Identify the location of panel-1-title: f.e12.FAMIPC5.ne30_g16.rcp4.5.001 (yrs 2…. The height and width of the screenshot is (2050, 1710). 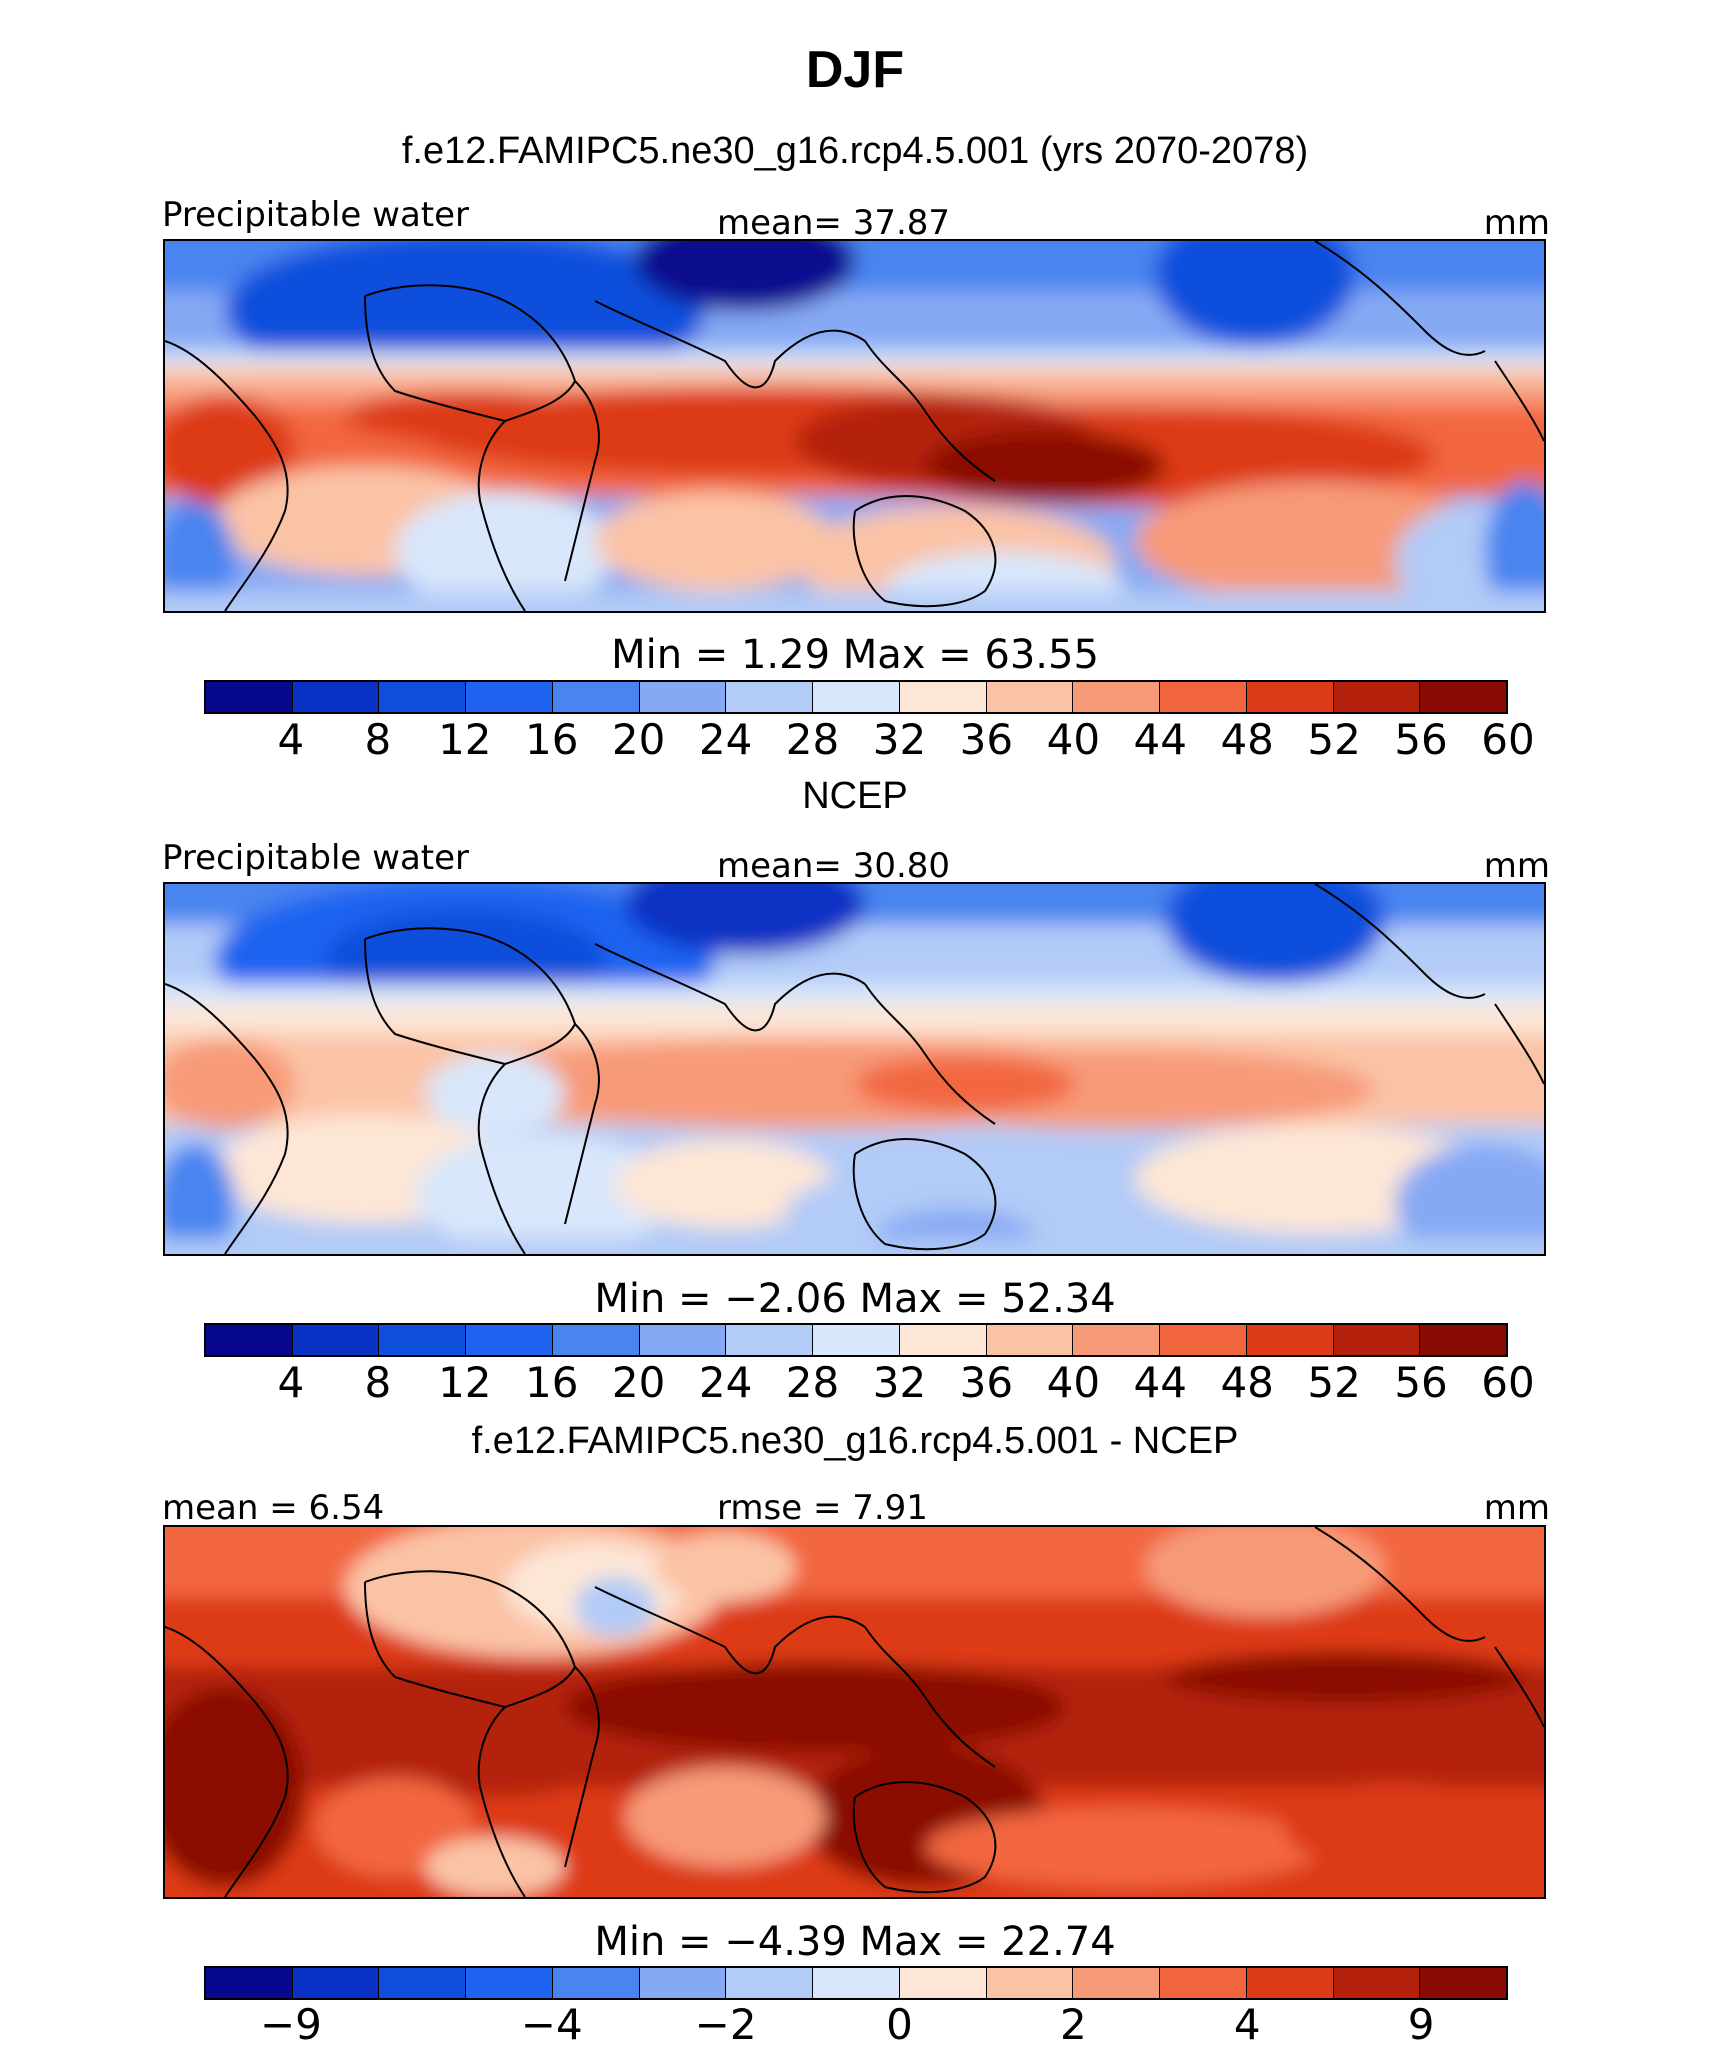
(855, 151).